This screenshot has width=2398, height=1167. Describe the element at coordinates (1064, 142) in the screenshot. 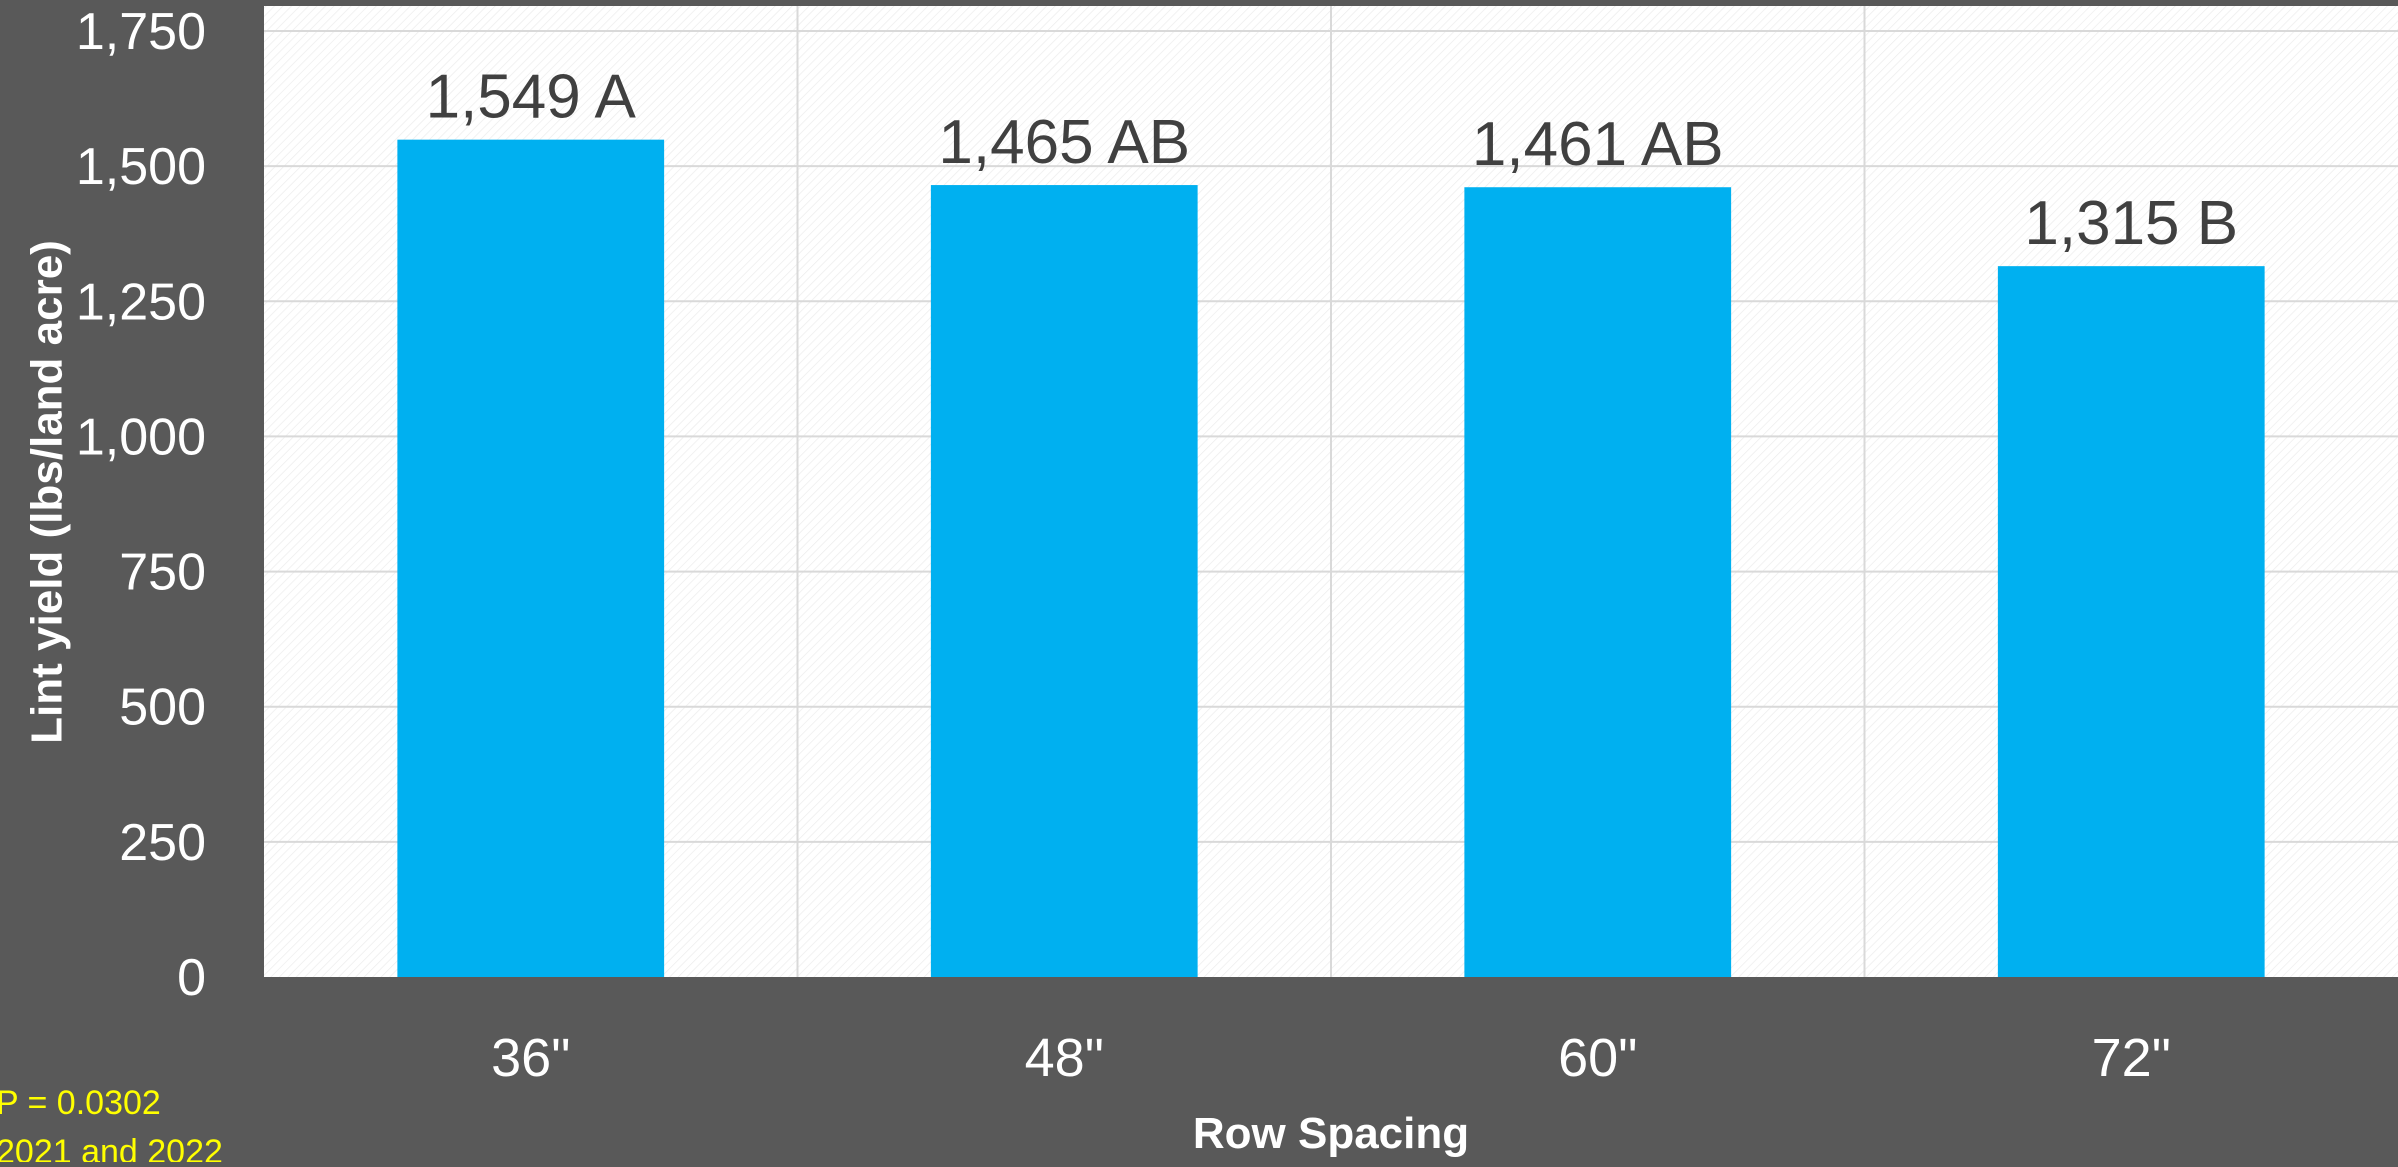

I see `data-label: 1,465 AB` at that location.